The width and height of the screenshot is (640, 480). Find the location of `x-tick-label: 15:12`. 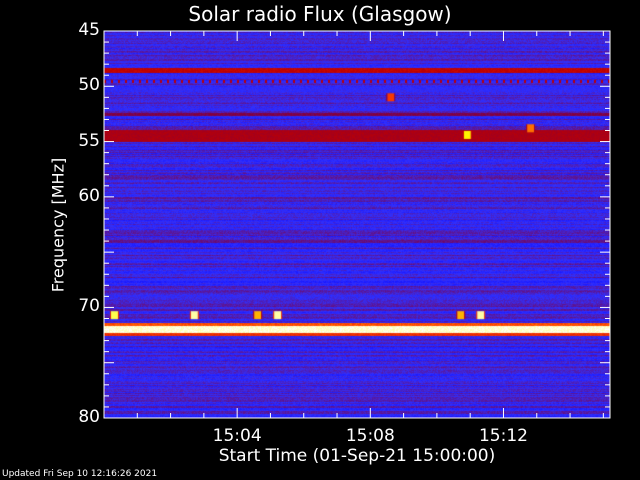

x-tick-label: 15:12 is located at coordinates (503, 436).